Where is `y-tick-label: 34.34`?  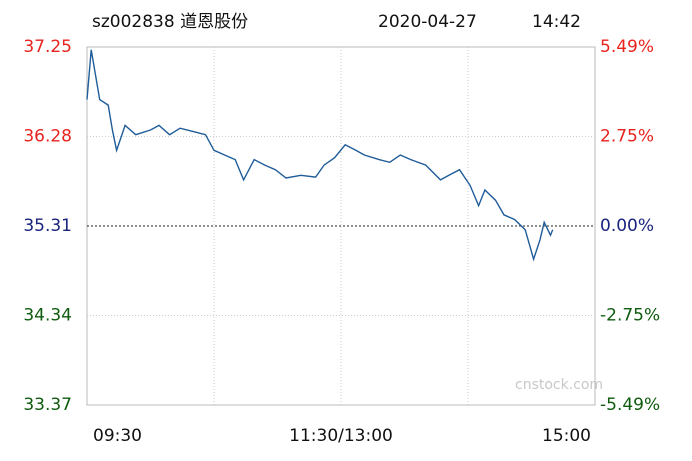 y-tick-label: 34.34 is located at coordinates (47, 316).